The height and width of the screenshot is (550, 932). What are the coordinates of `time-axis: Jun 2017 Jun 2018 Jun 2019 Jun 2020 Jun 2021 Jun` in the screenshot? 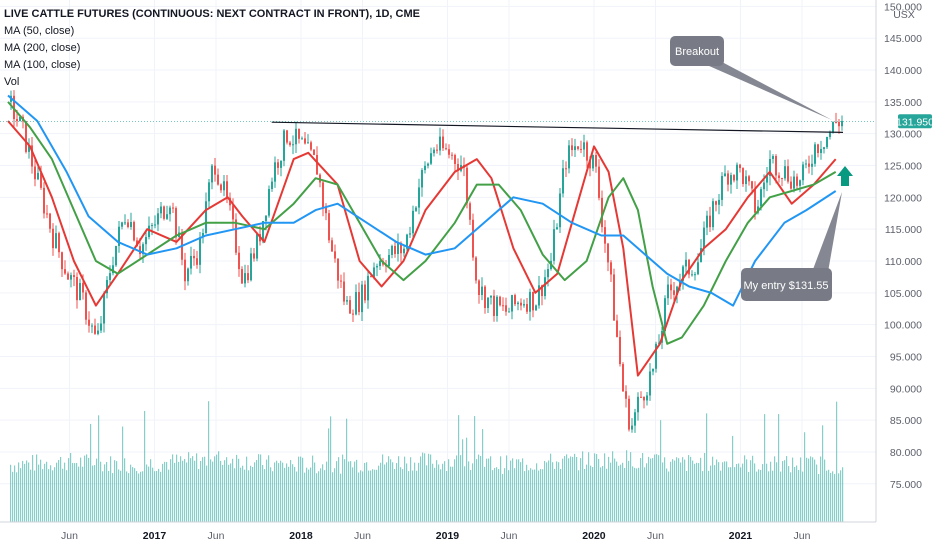 It's located at (436, 536).